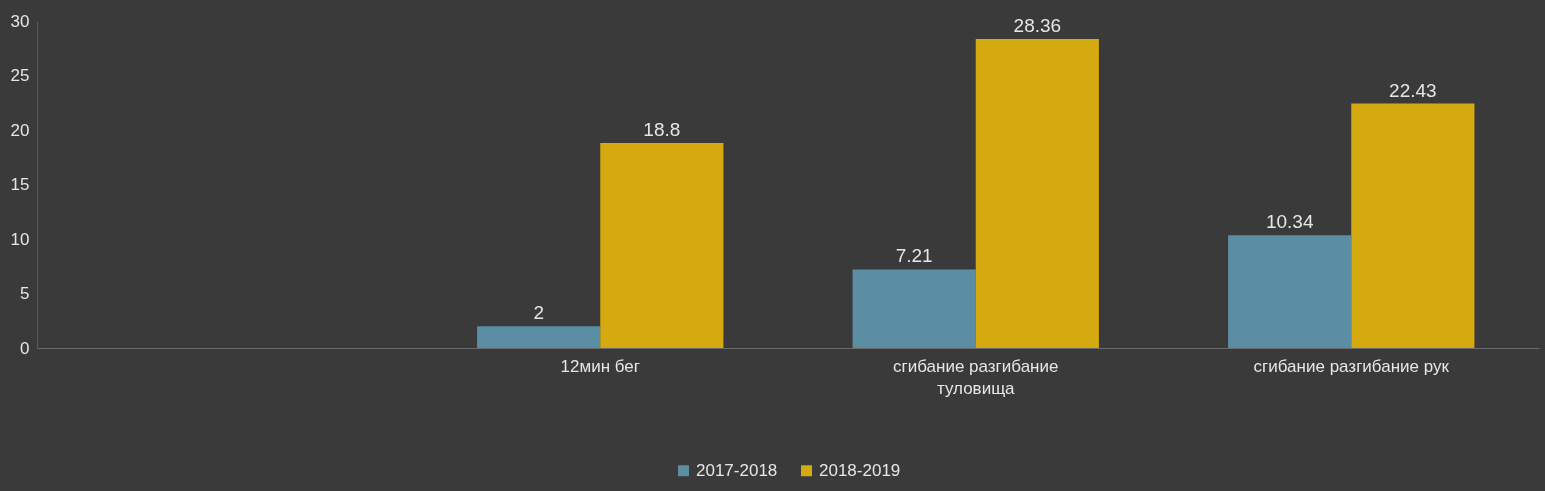 The image size is (1545, 491). Describe the element at coordinates (737, 470) in the screenshot. I see `legend-label: 2017-2018` at that location.